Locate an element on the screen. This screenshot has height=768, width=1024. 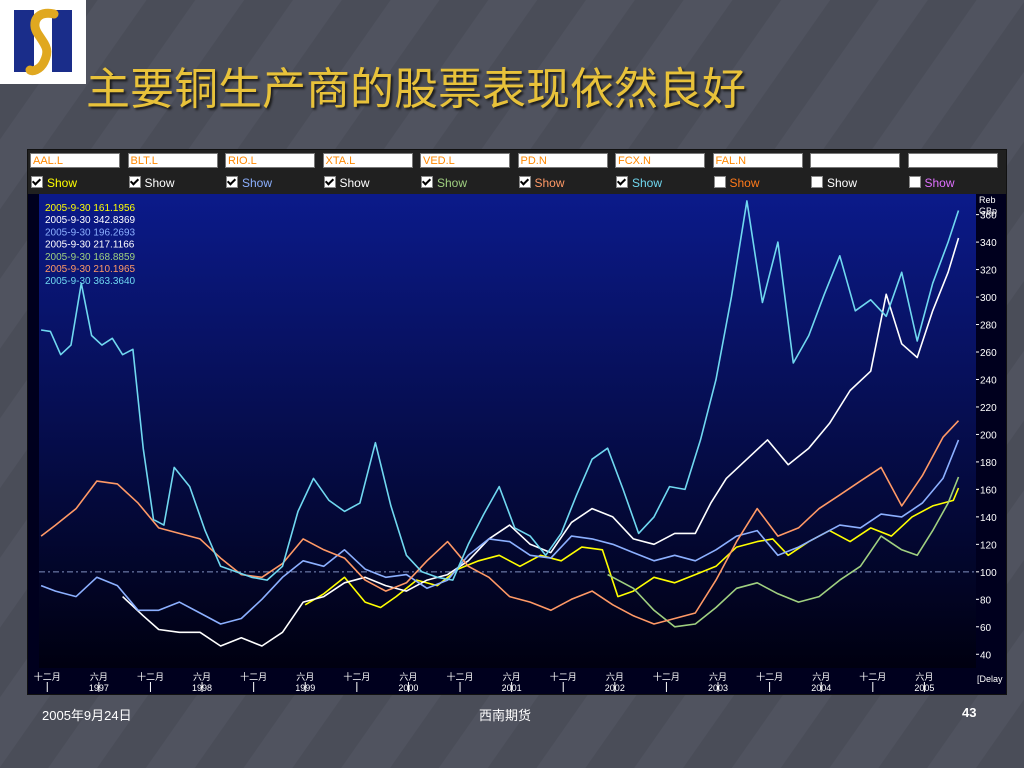
show-toggle-1: Show is located at coordinates (54, 183).